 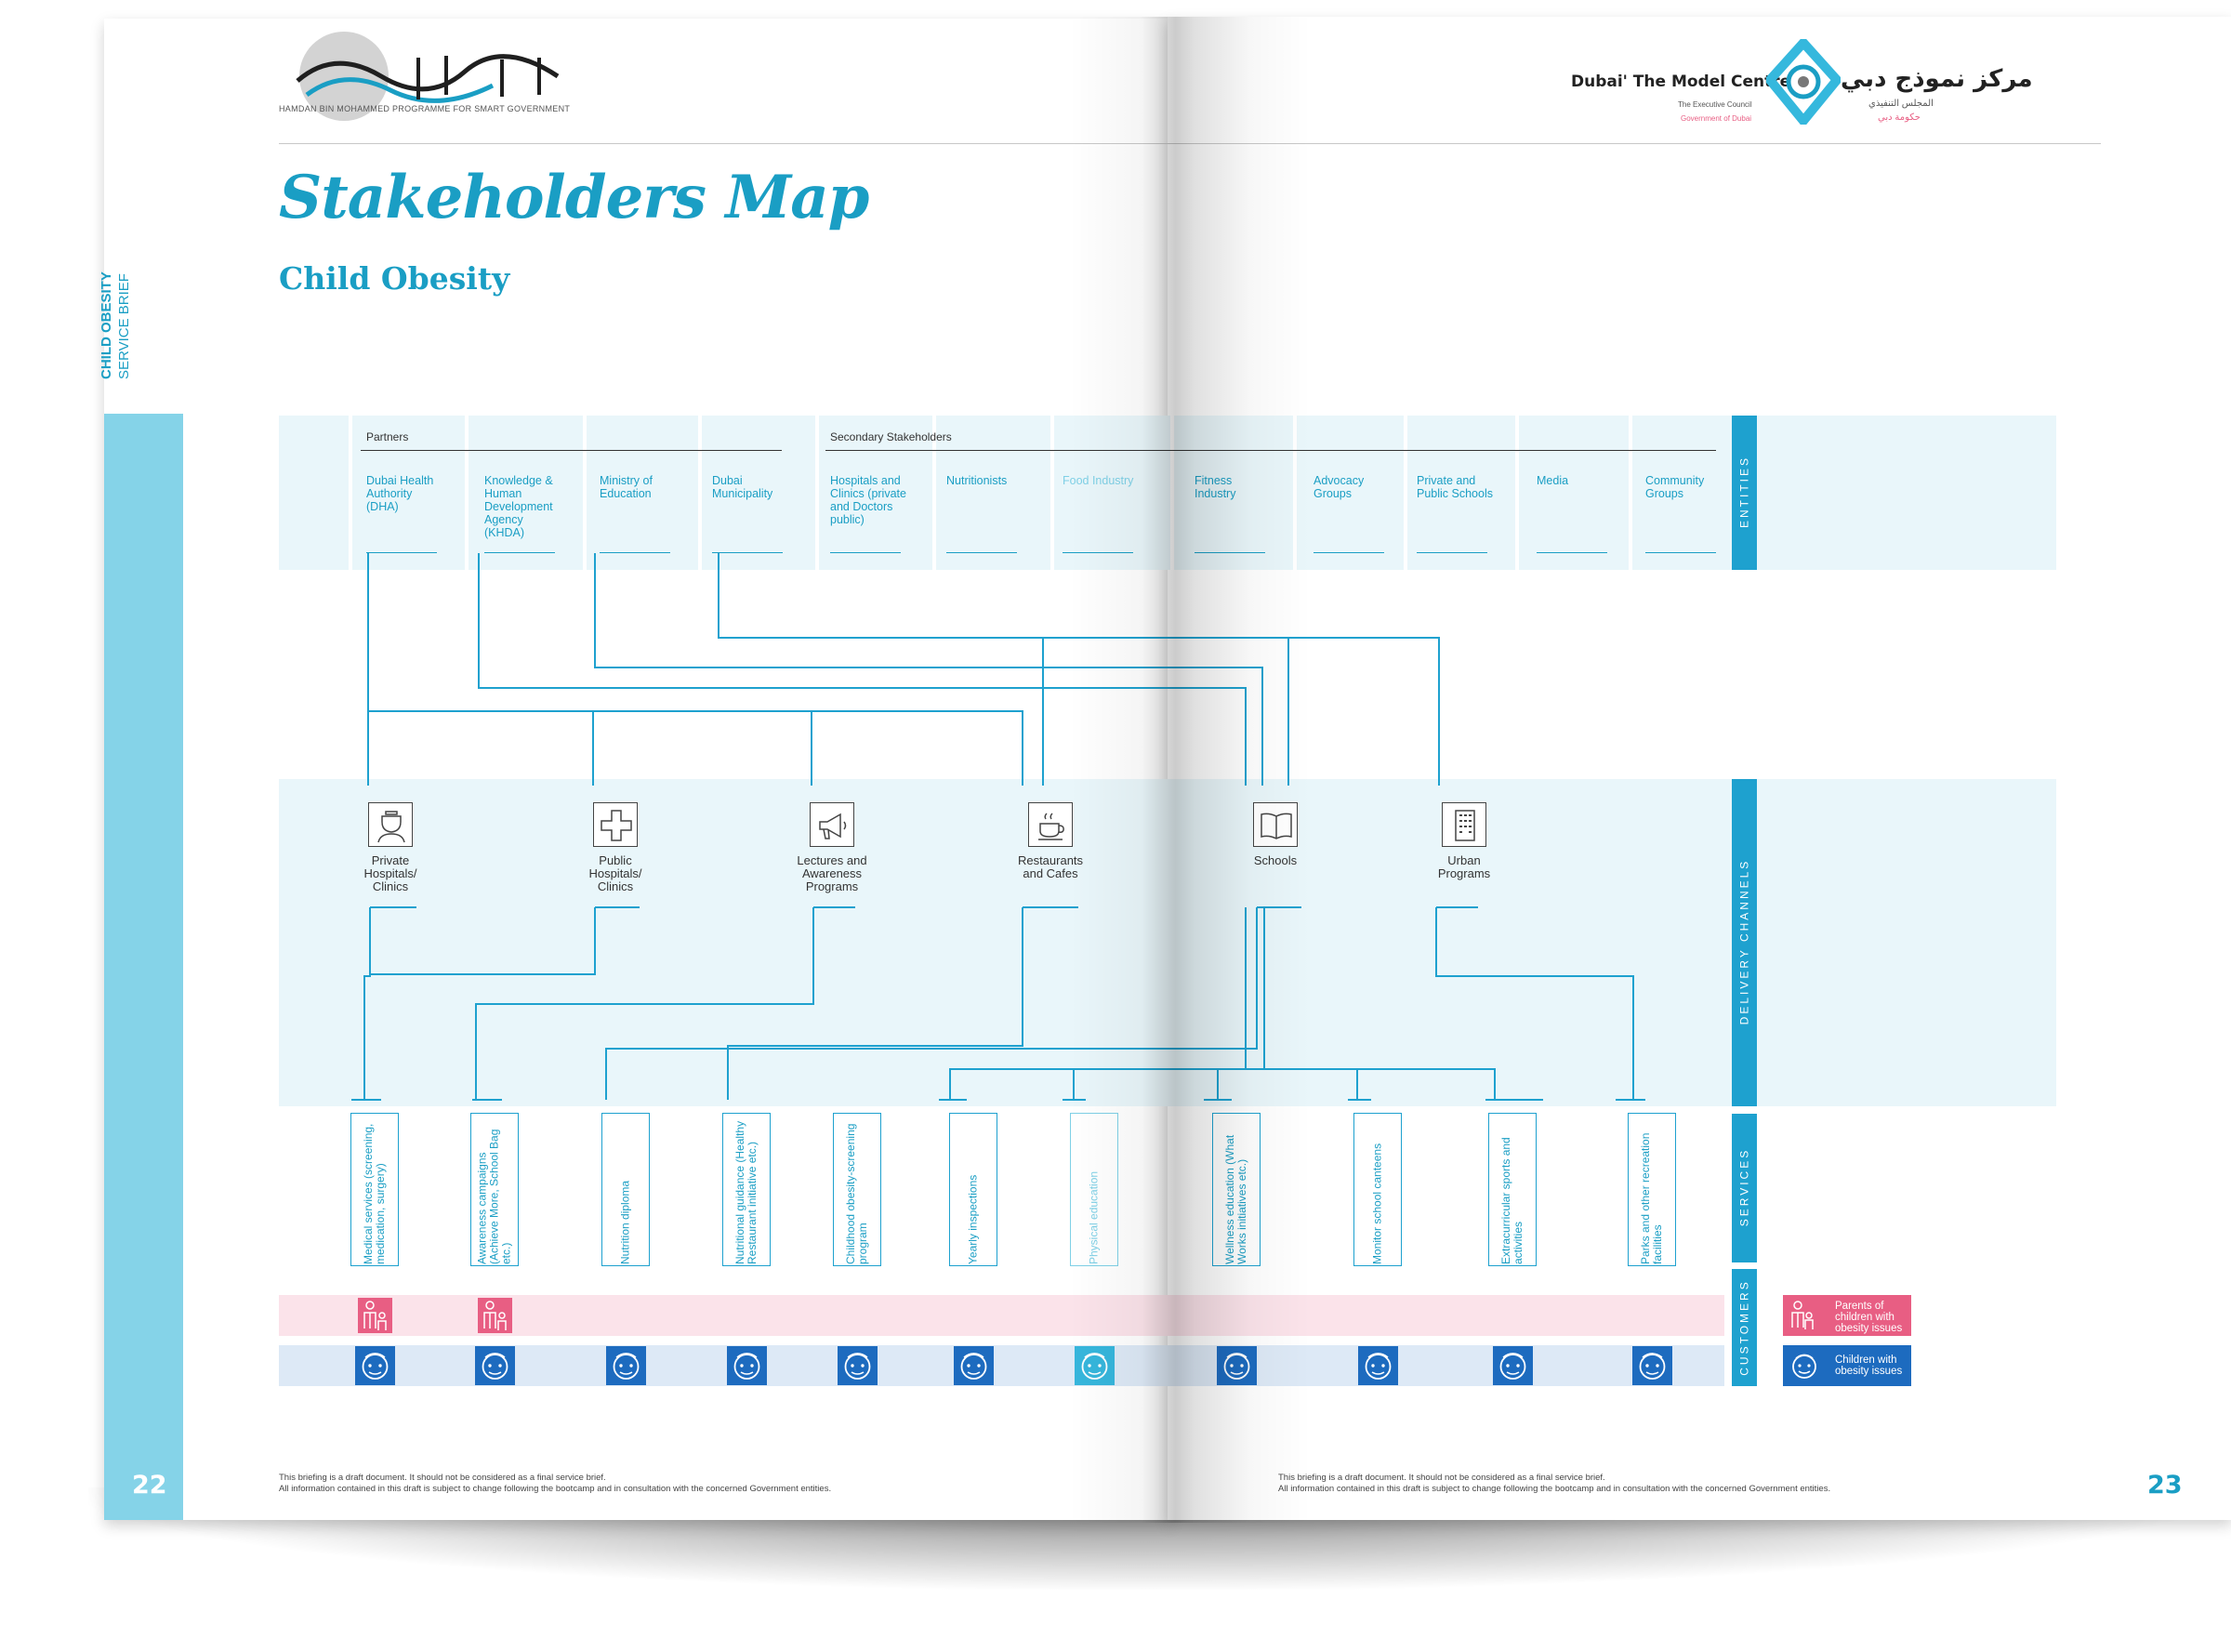 What do you see at coordinates (1270, 450) in the screenshot?
I see `secondary-group-line` at bounding box center [1270, 450].